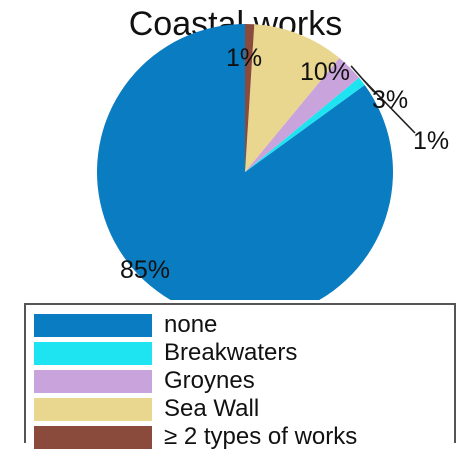 The height and width of the screenshot is (451, 471). Describe the element at coordinates (390, 100) in the screenshot. I see `slice-percent-label: 3%` at that location.